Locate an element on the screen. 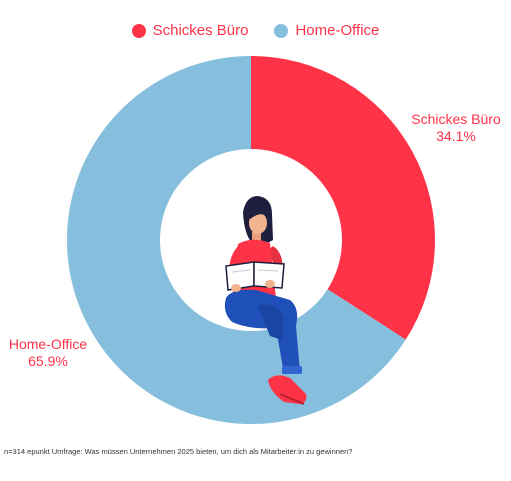 The height and width of the screenshot is (481, 511). legend-label-home-office: Home-Office is located at coordinates (337, 30).